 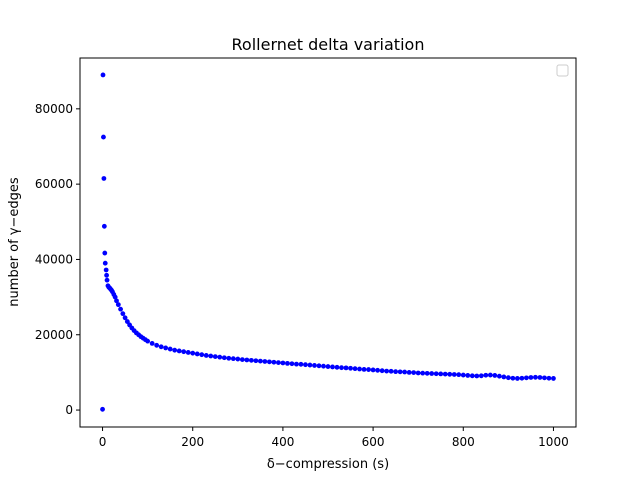 What do you see at coordinates (282, 442) in the screenshot?
I see `x-tick-label: 400` at bounding box center [282, 442].